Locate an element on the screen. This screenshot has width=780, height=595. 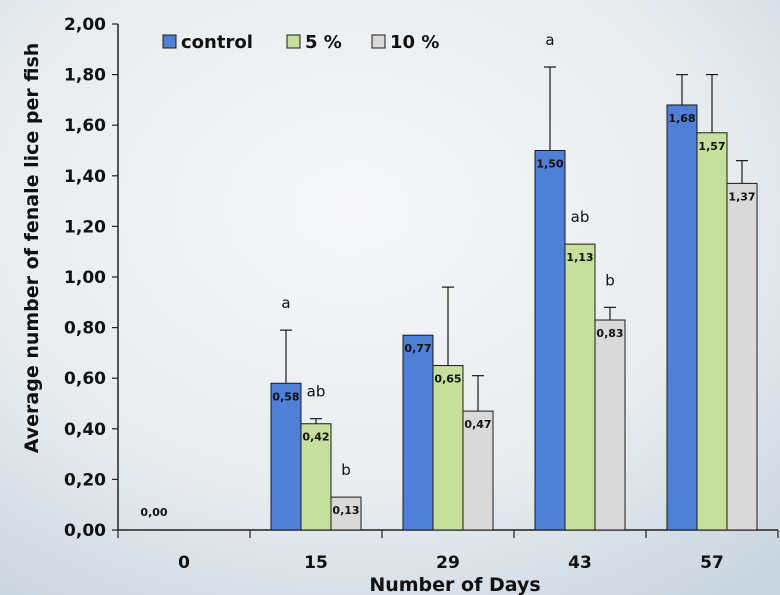
data-label: 1,57 is located at coordinates (711, 146).